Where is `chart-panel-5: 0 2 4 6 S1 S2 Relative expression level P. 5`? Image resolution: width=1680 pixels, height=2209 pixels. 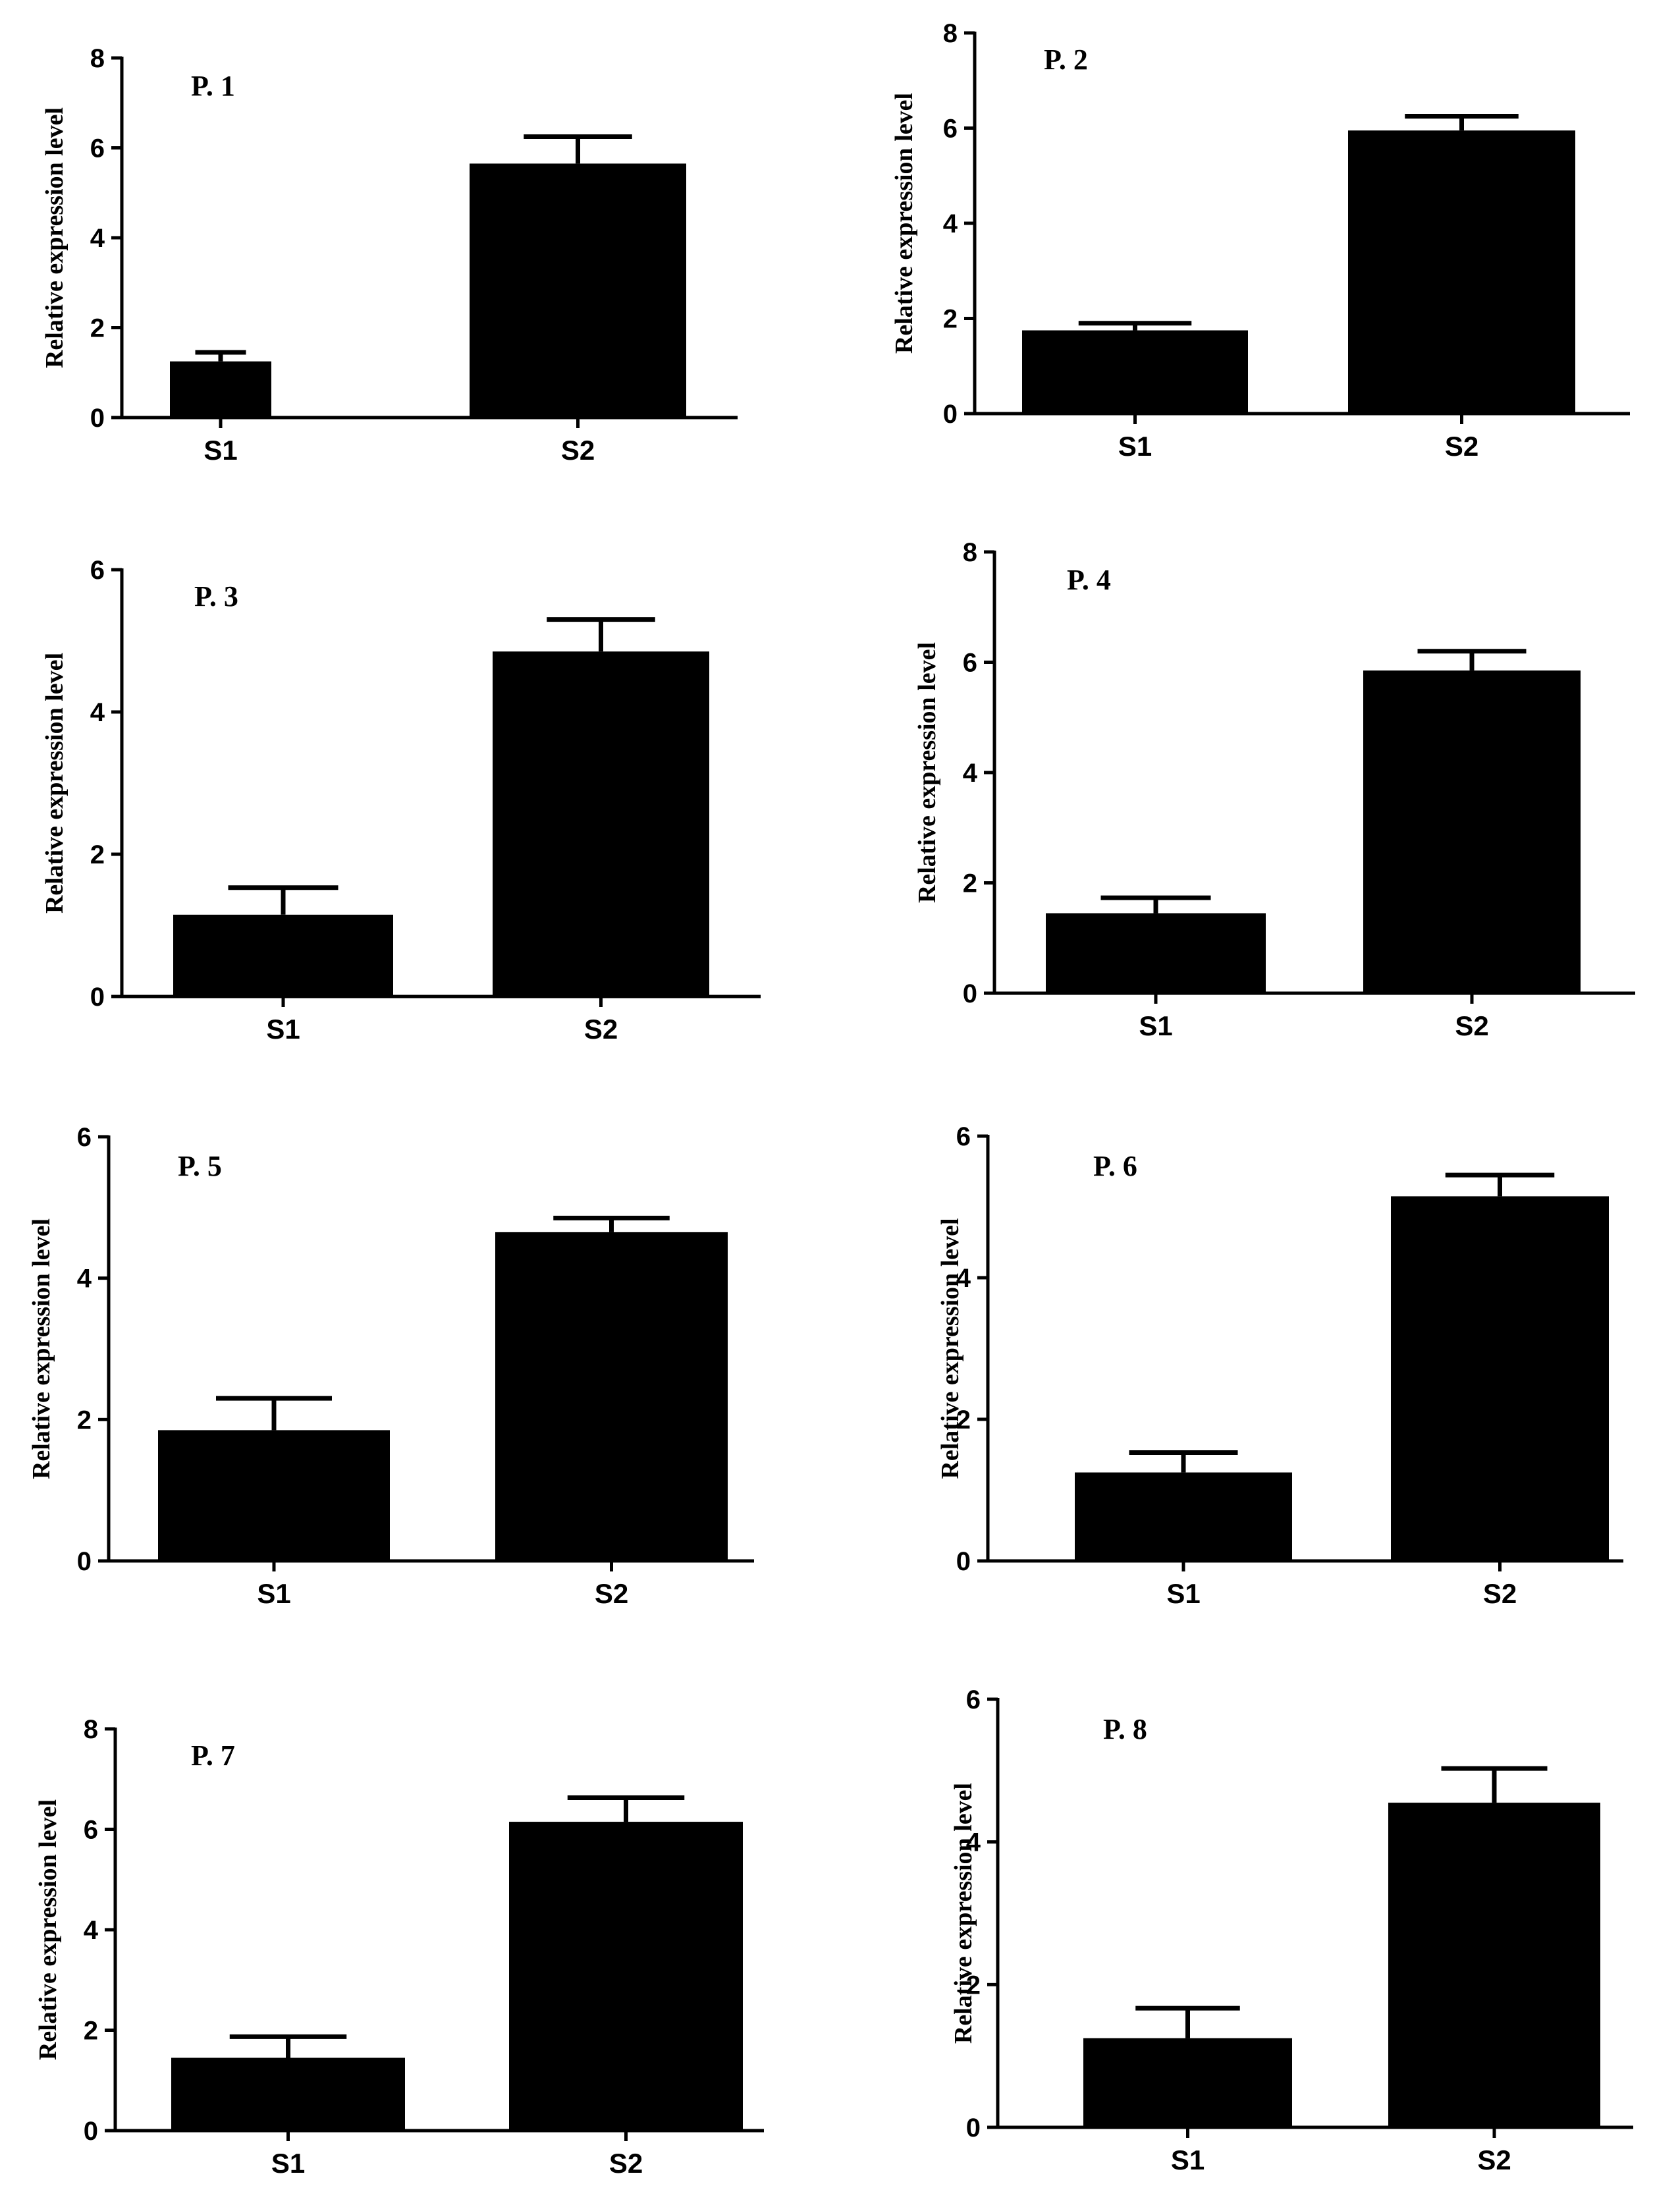 chart-panel-5: 0 2 4 6 S1 S2 Relative expression level P. 5 is located at coordinates (391, 1366).